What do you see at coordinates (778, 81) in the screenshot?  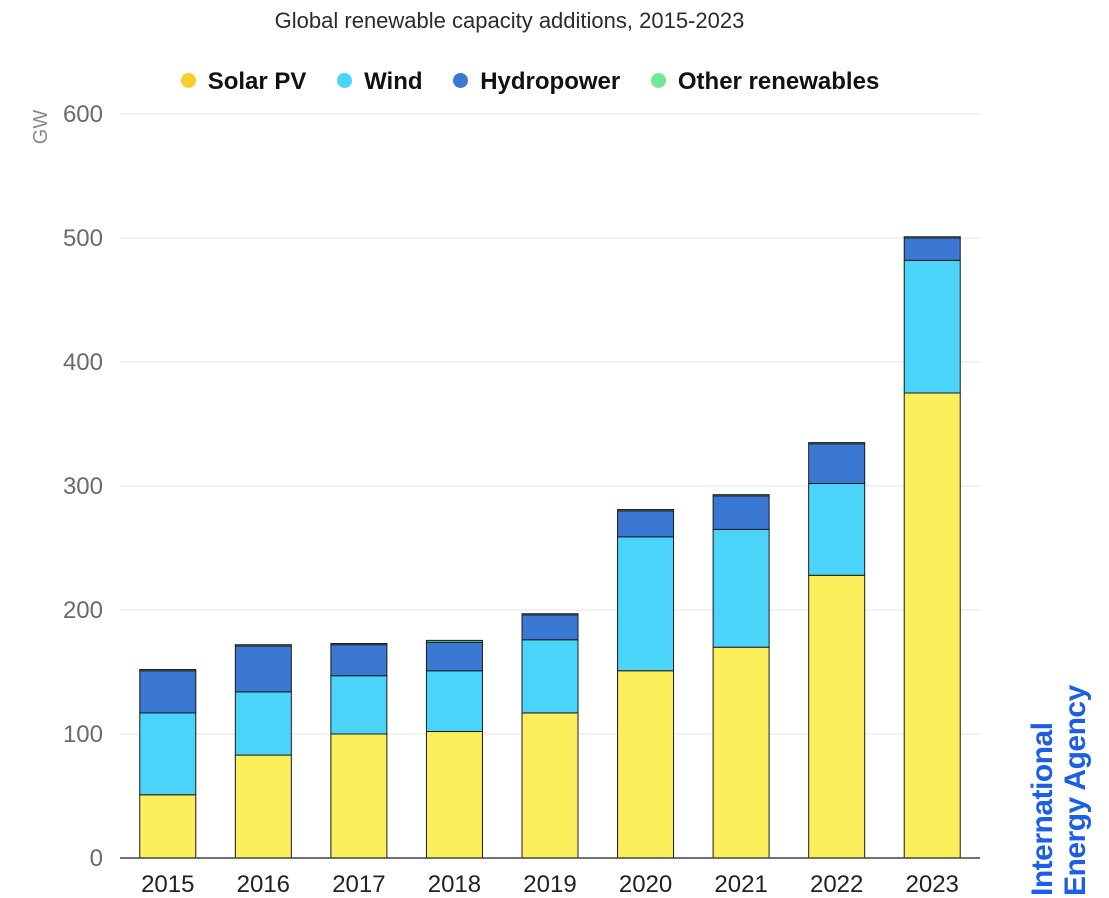 I see `legend-label-other-renewables: Other renewables` at bounding box center [778, 81].